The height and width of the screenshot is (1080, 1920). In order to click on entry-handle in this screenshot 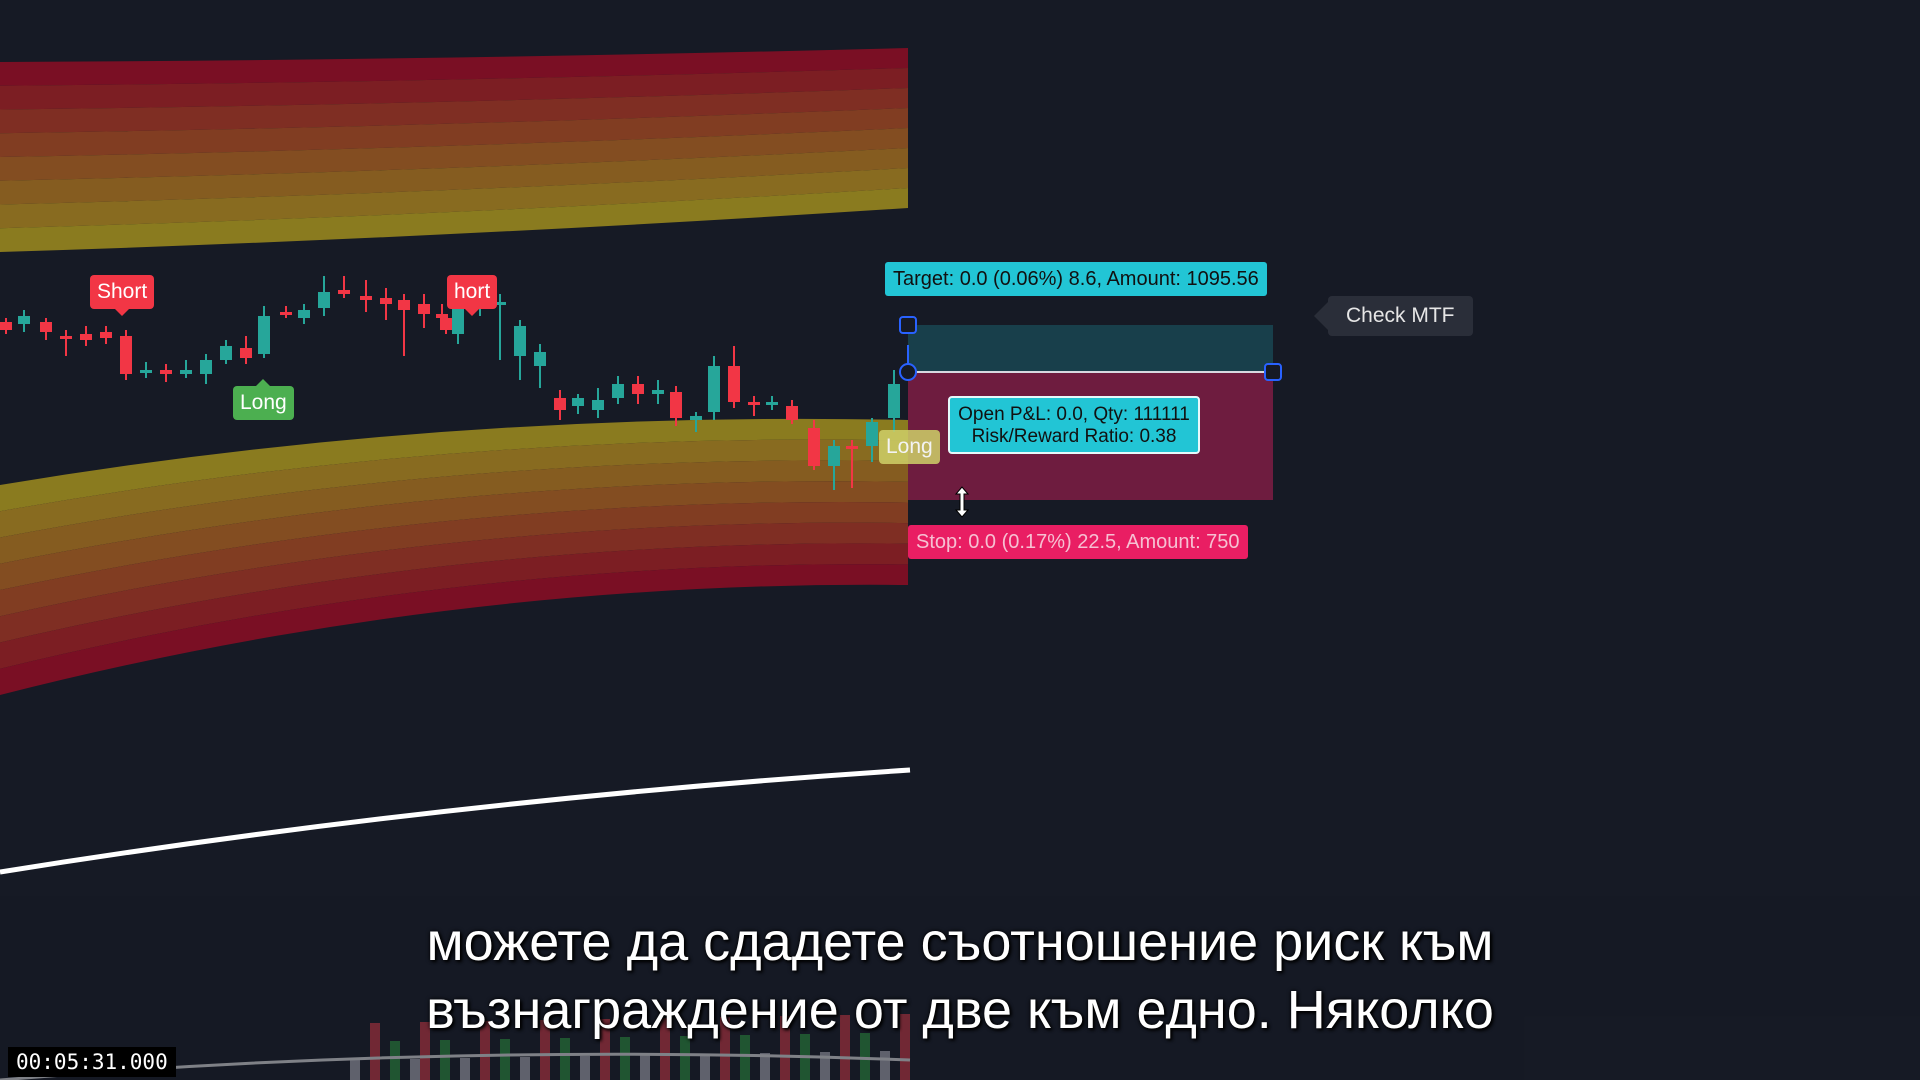, I will do `click(908, 372)`.